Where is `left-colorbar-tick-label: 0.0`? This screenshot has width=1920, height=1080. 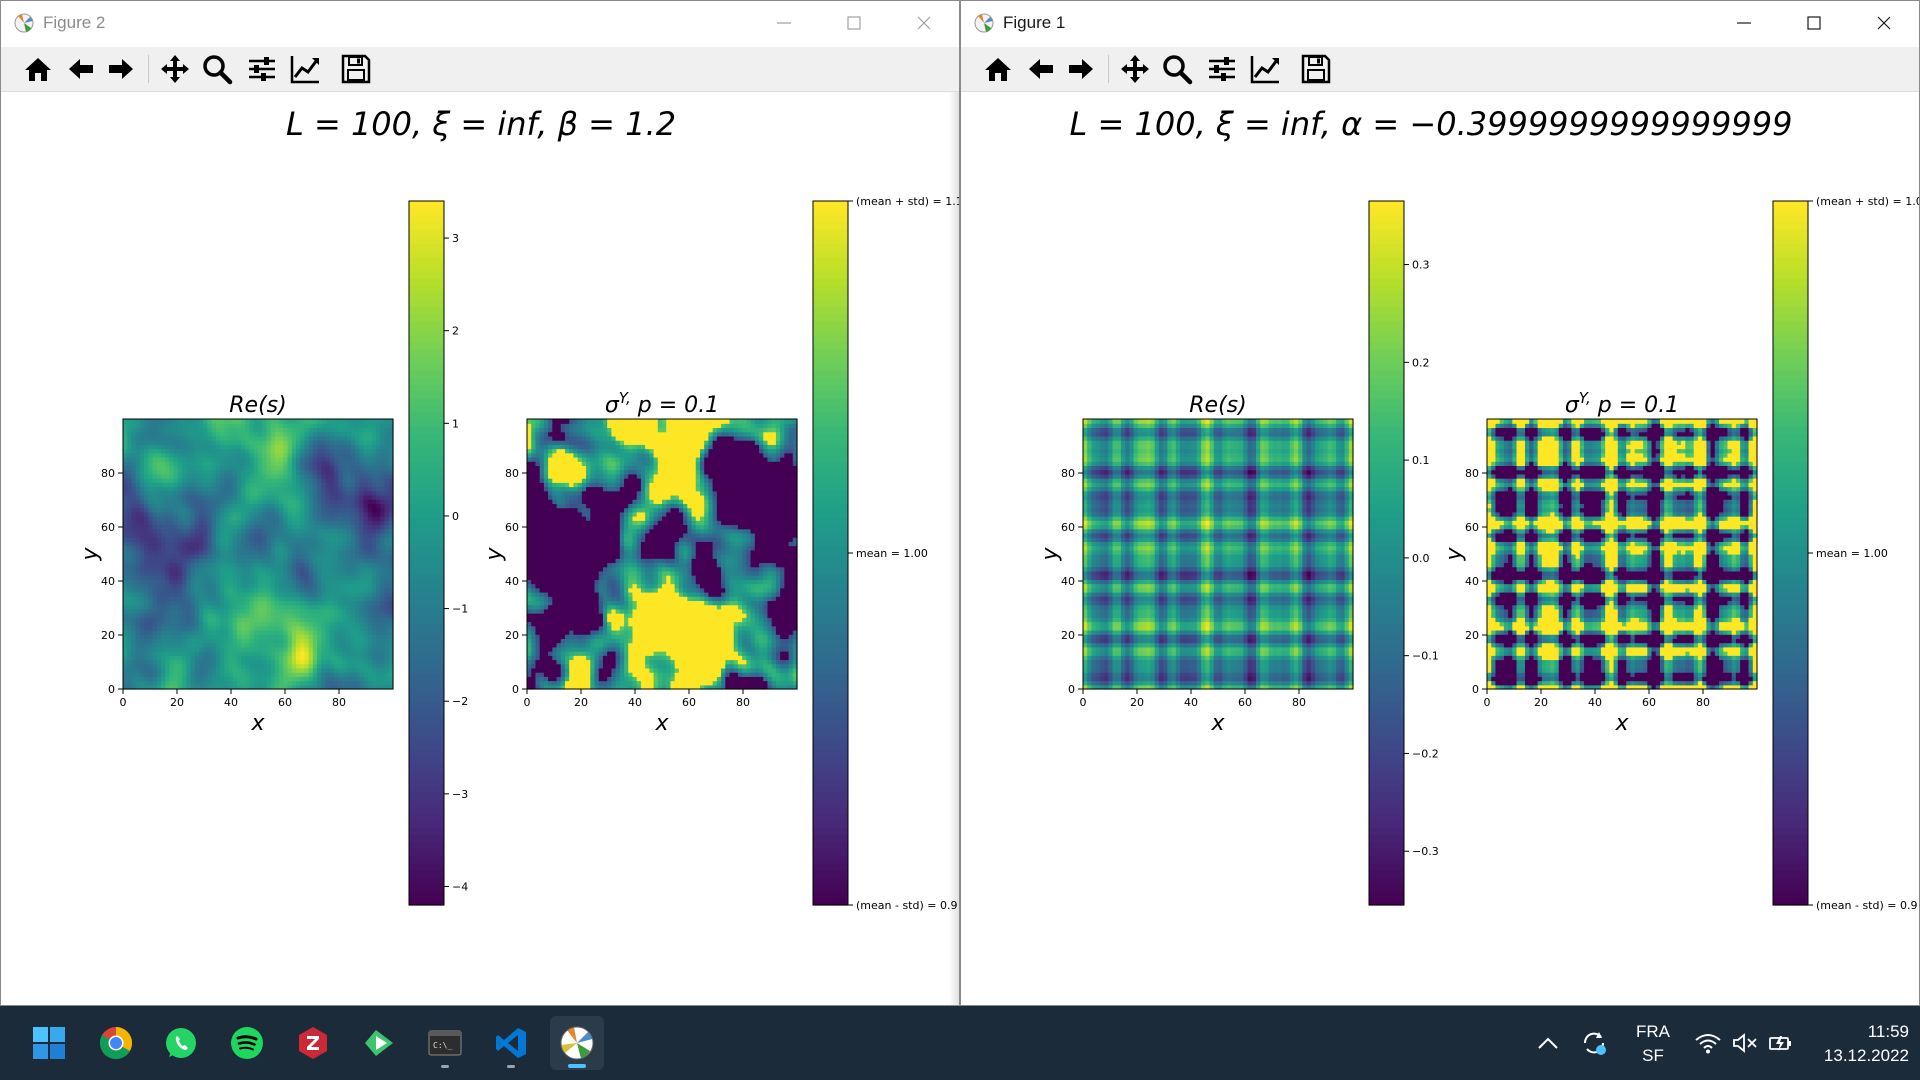 left-colorbar-tick-label: 0.0 is located at coordinates (1421, 558).